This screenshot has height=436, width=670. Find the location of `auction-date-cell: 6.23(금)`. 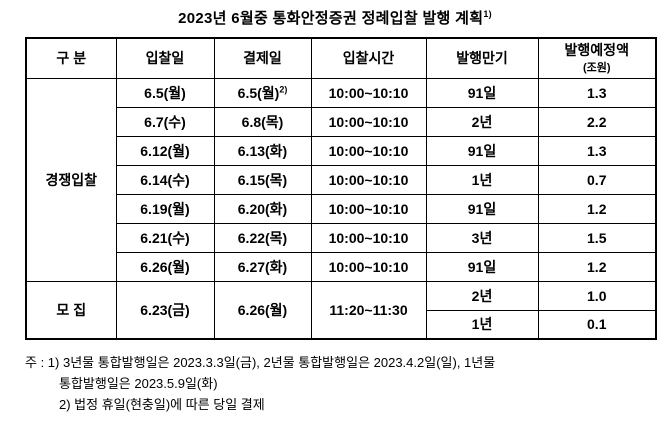

auction-date-cell: 6.23(금) is located at coordinates (165, 310).